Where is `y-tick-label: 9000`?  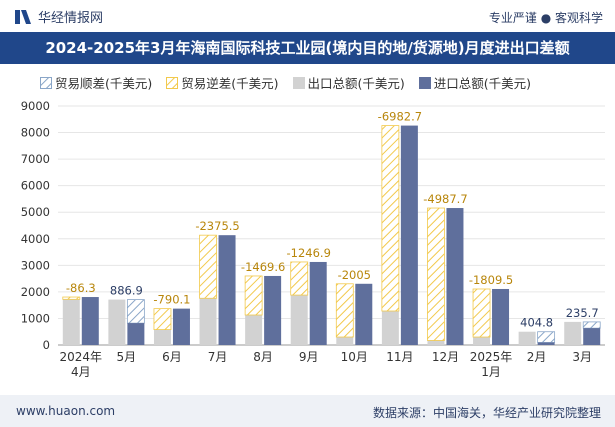 y-tick-label: 9000 is located at coordinates (35, 106).